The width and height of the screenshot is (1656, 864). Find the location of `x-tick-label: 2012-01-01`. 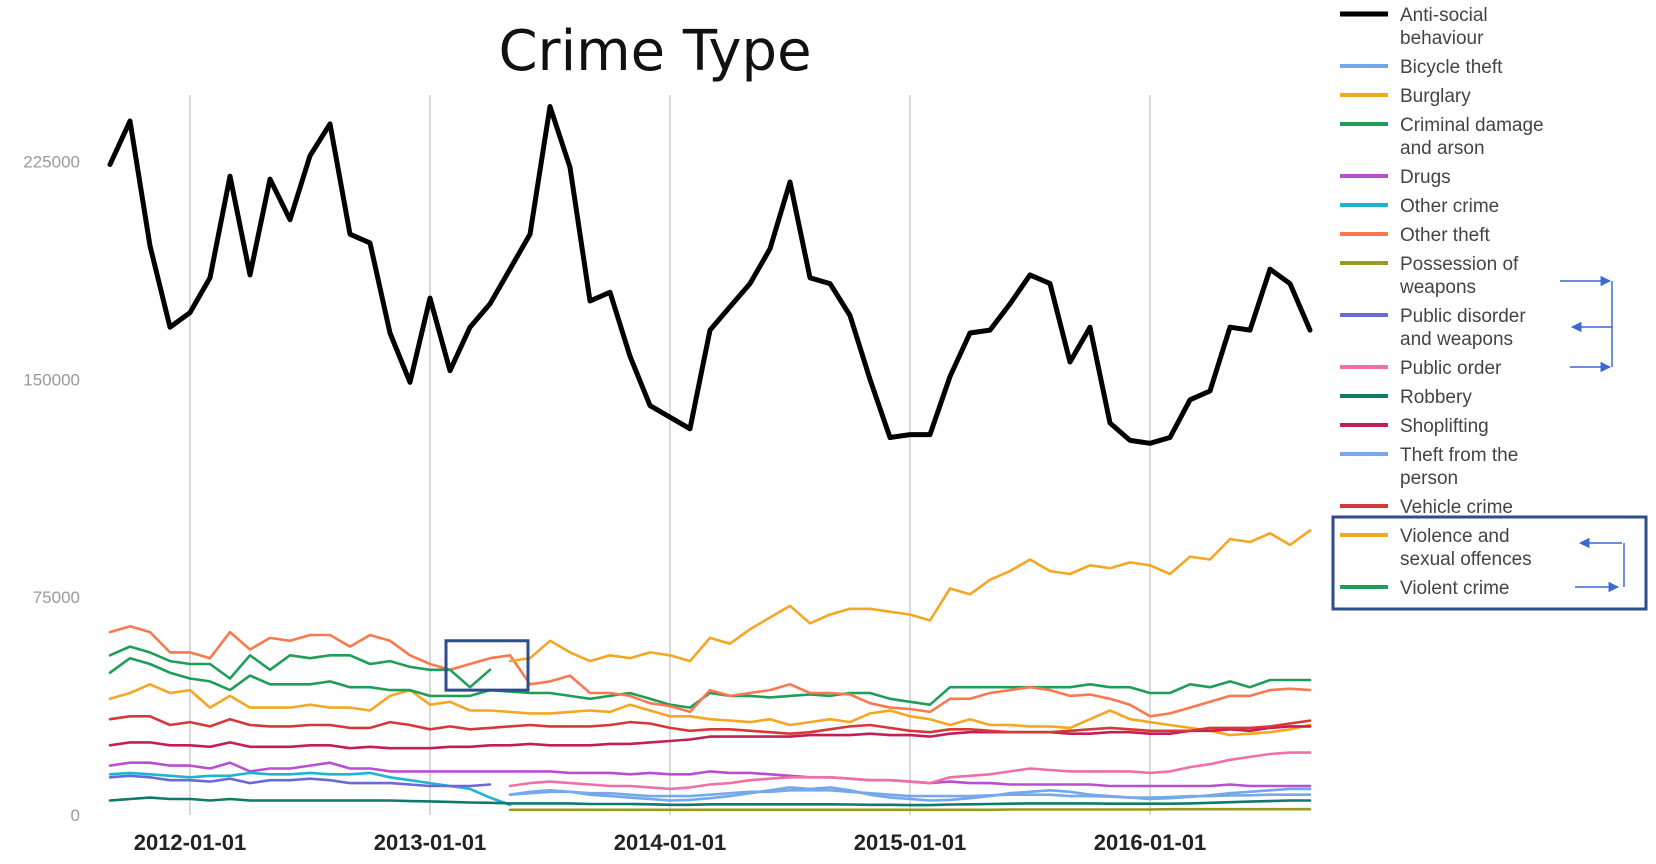

x-tick-label: 2012-01-01 is located at coordinates (190, 842).